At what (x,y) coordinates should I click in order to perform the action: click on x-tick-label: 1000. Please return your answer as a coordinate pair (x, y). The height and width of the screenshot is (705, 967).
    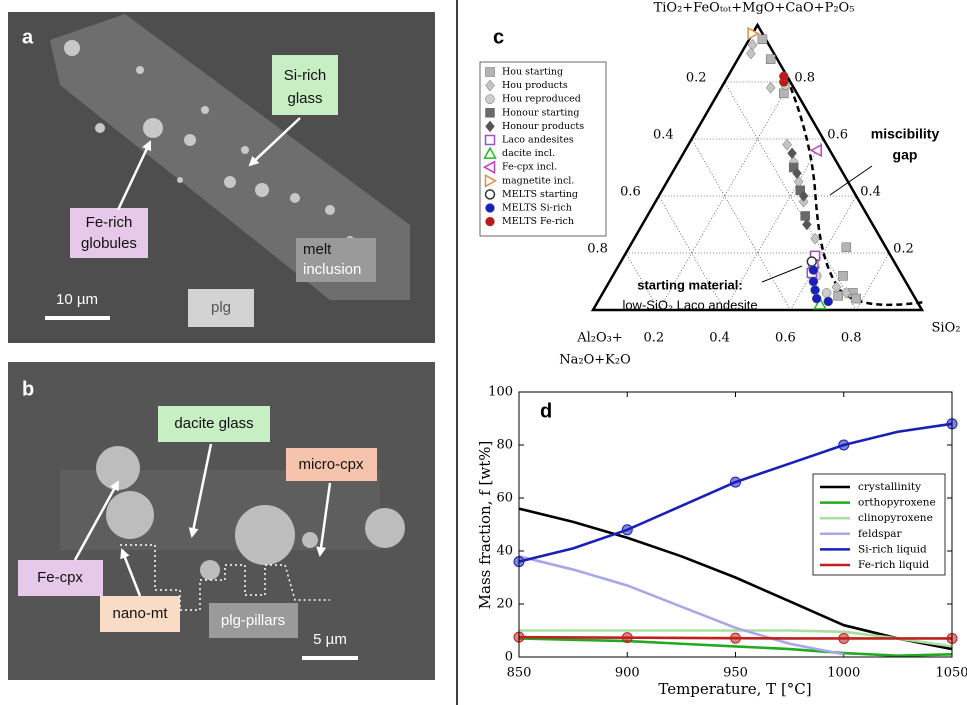
    Looking at the image, I should click on (843, 673).